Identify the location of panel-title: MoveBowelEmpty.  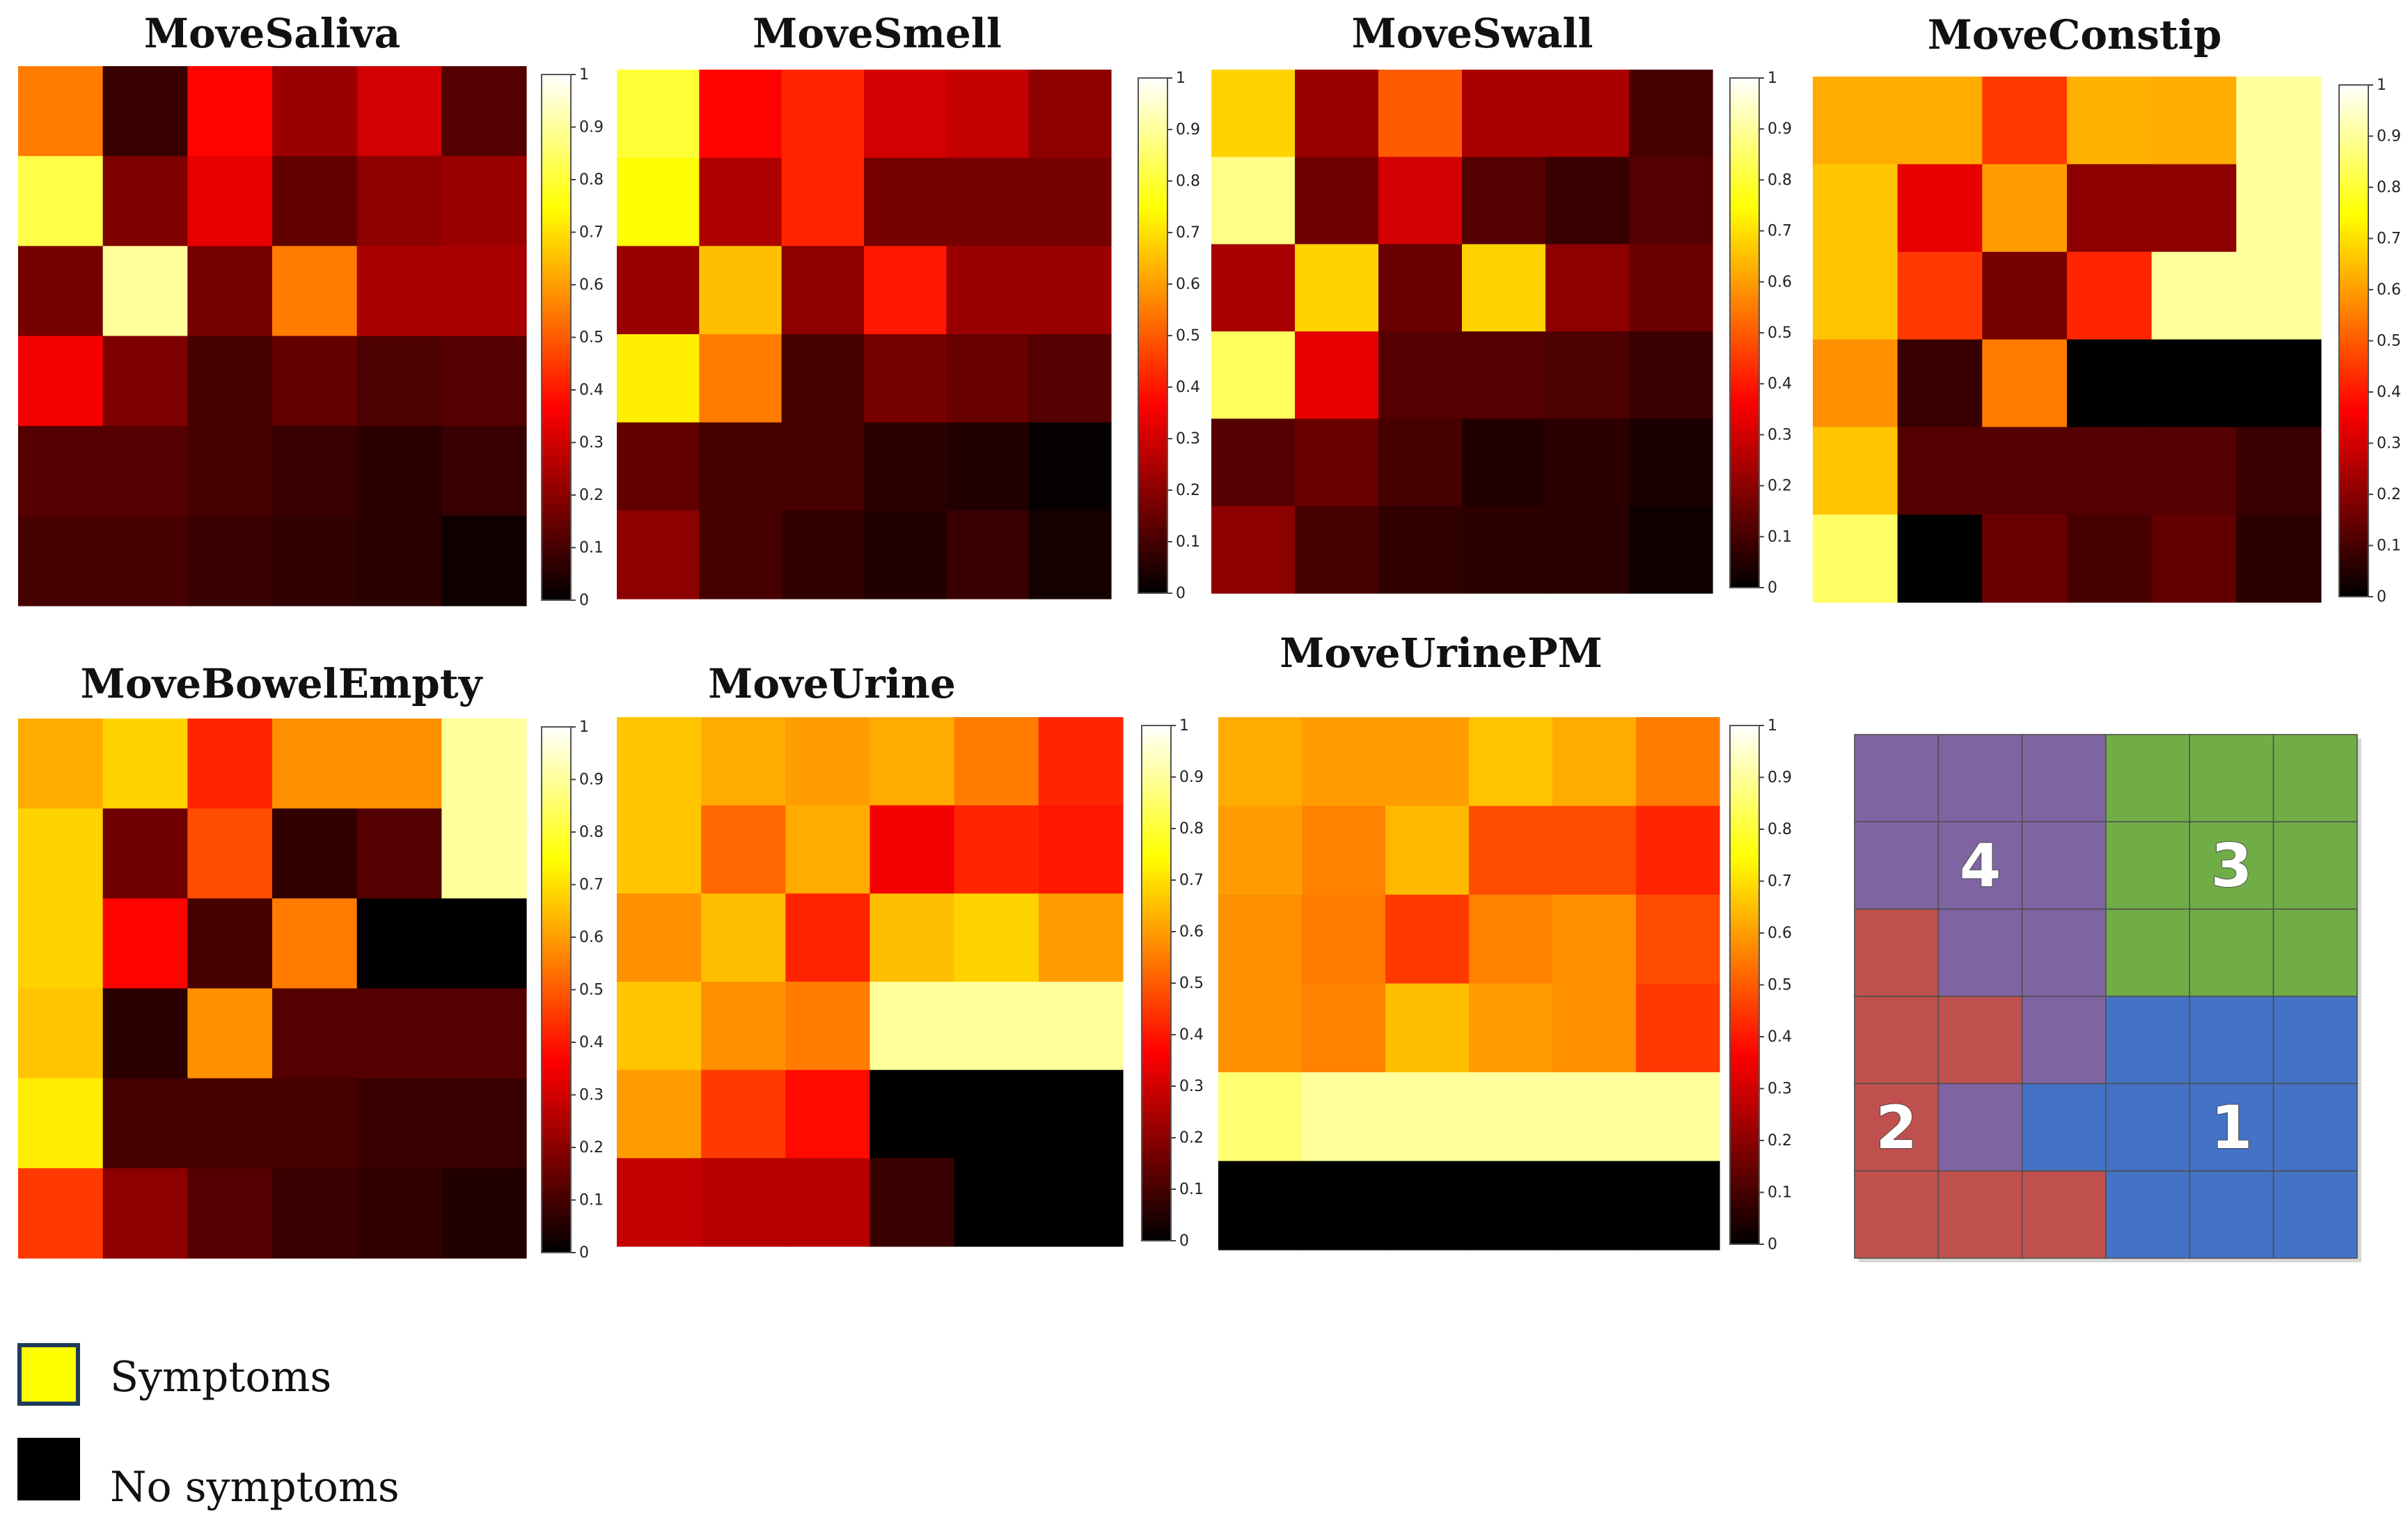
(283, 683).